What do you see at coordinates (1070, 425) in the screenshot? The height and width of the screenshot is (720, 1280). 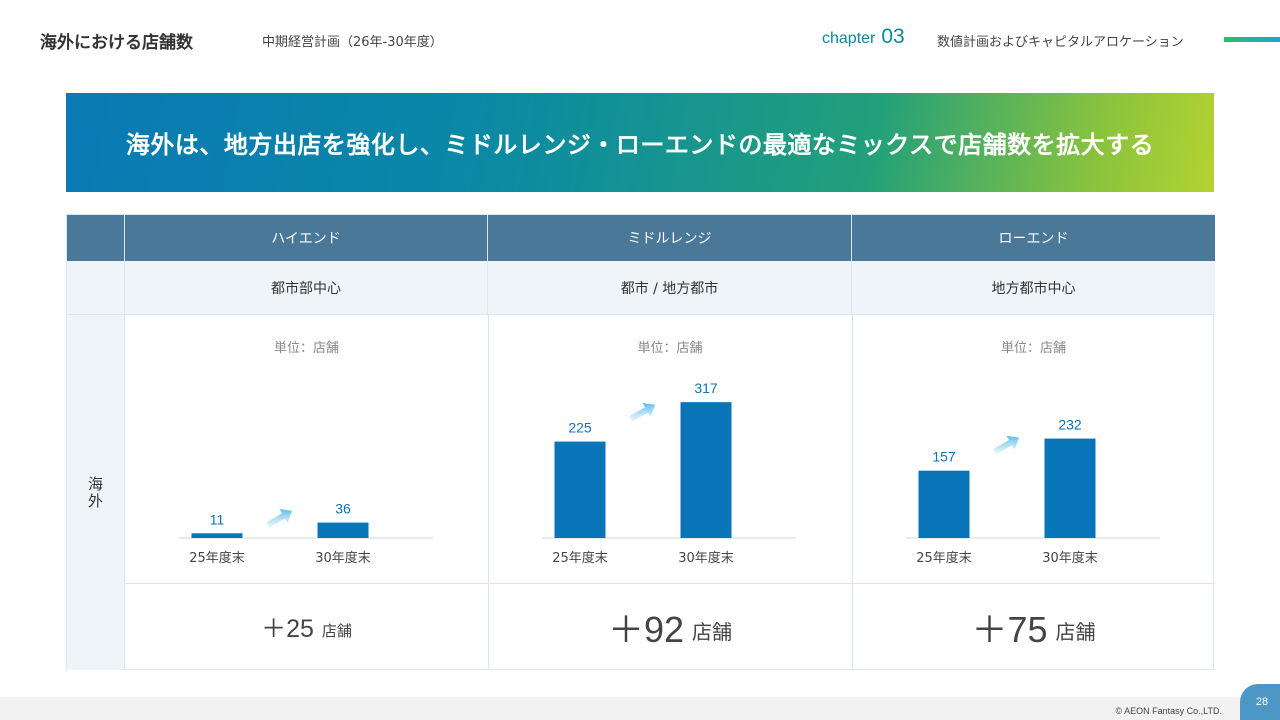 I see `data-label: 232` at bounding box center [1070, 425].